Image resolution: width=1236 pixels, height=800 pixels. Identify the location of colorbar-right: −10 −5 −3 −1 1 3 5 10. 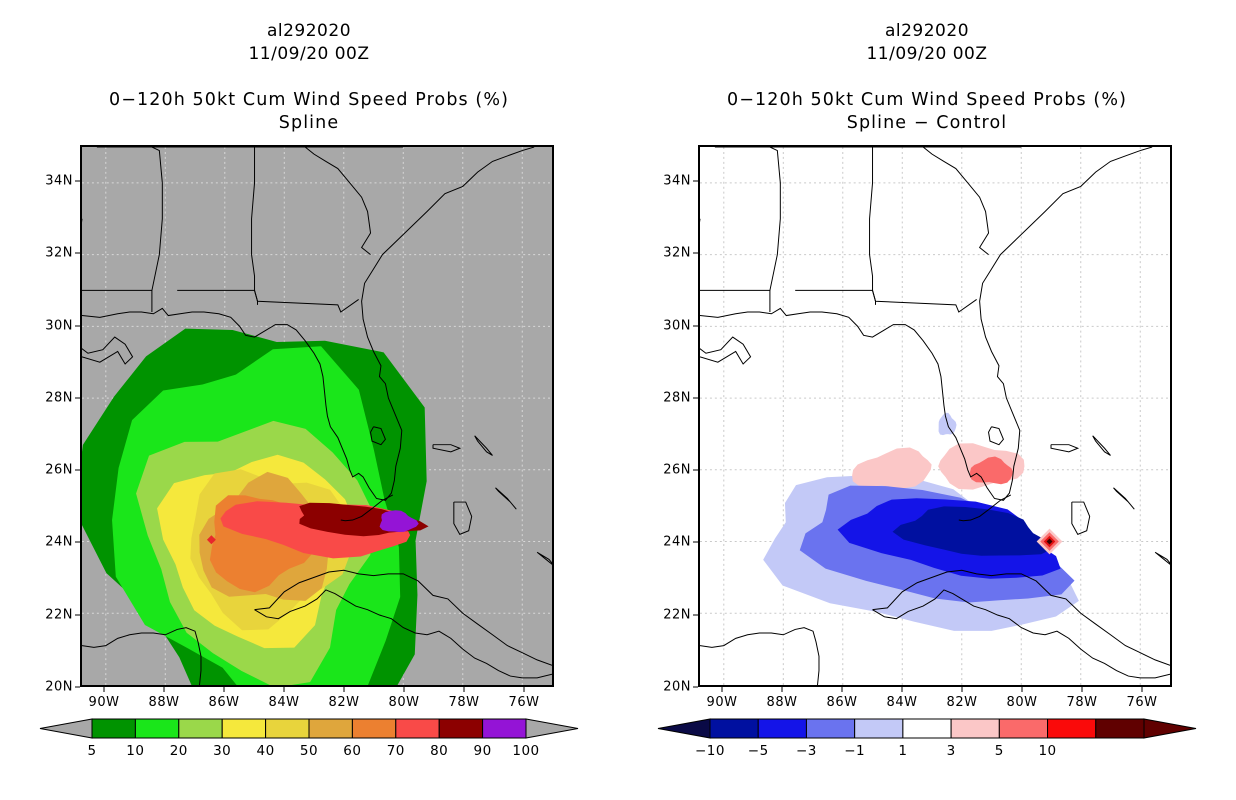
(927, 746).